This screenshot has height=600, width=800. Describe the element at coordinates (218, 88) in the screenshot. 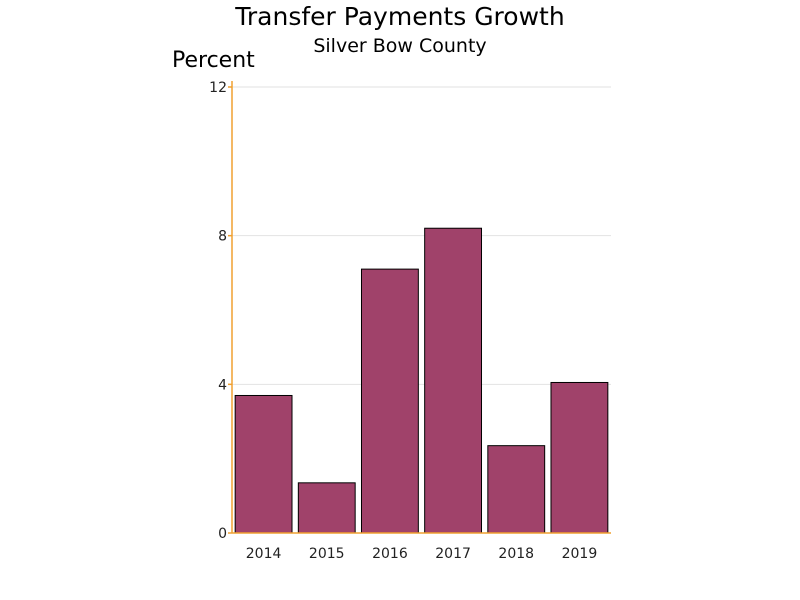

I see `y-tick-label: 12` at that location.